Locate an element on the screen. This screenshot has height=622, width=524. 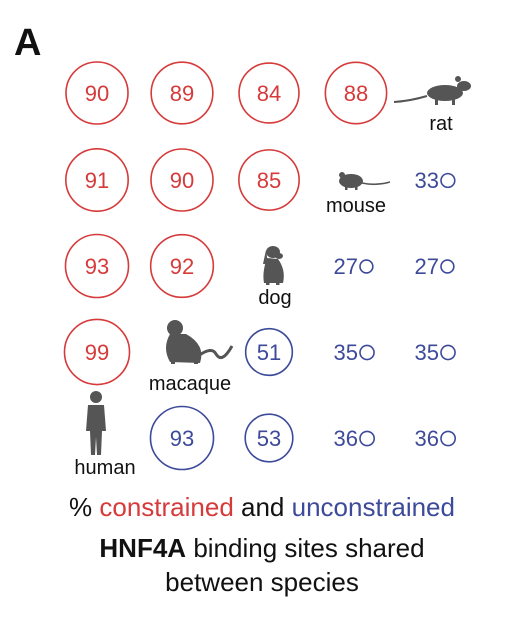
unconstrained-cell-r1-c4: 33 is located at coordinates (435, 180).